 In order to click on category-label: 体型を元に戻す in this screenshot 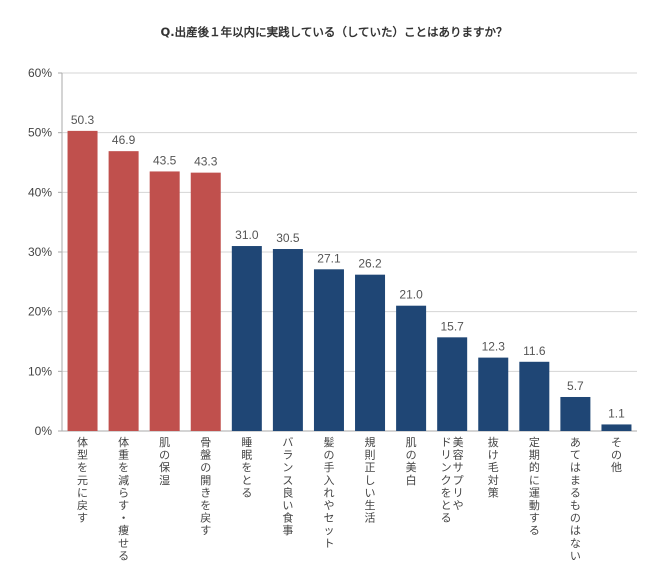, I will do `click(82, 480)`.